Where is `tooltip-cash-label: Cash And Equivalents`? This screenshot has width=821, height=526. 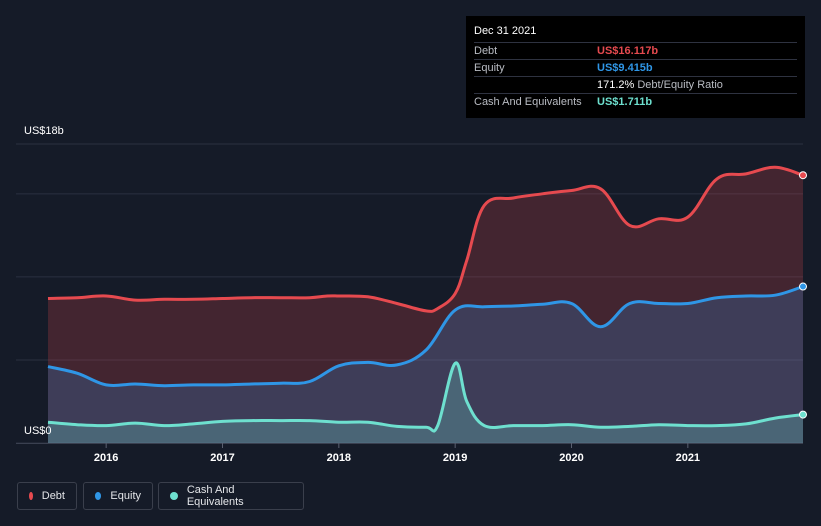 tooltip-cash-label: Cash And Equivalents is located at coordinates (528, 102).